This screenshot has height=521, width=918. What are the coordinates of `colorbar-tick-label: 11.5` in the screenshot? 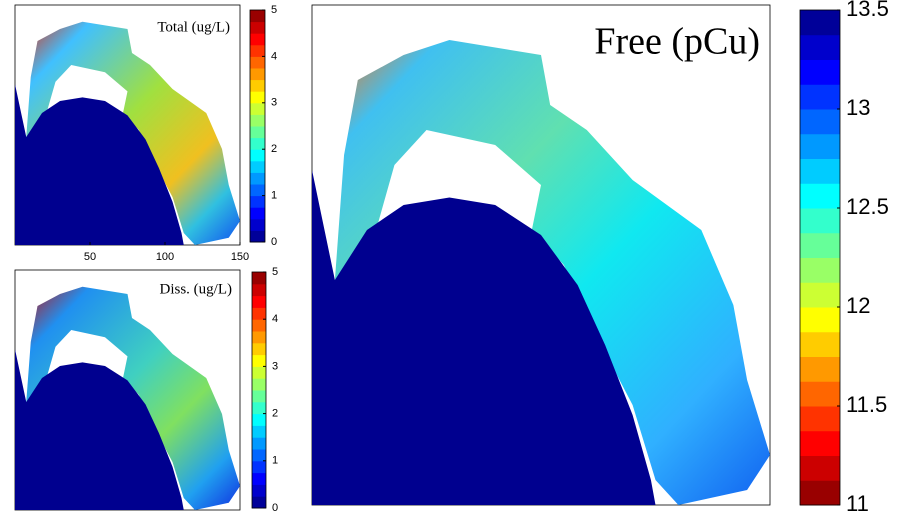 It's located at (866, 404).